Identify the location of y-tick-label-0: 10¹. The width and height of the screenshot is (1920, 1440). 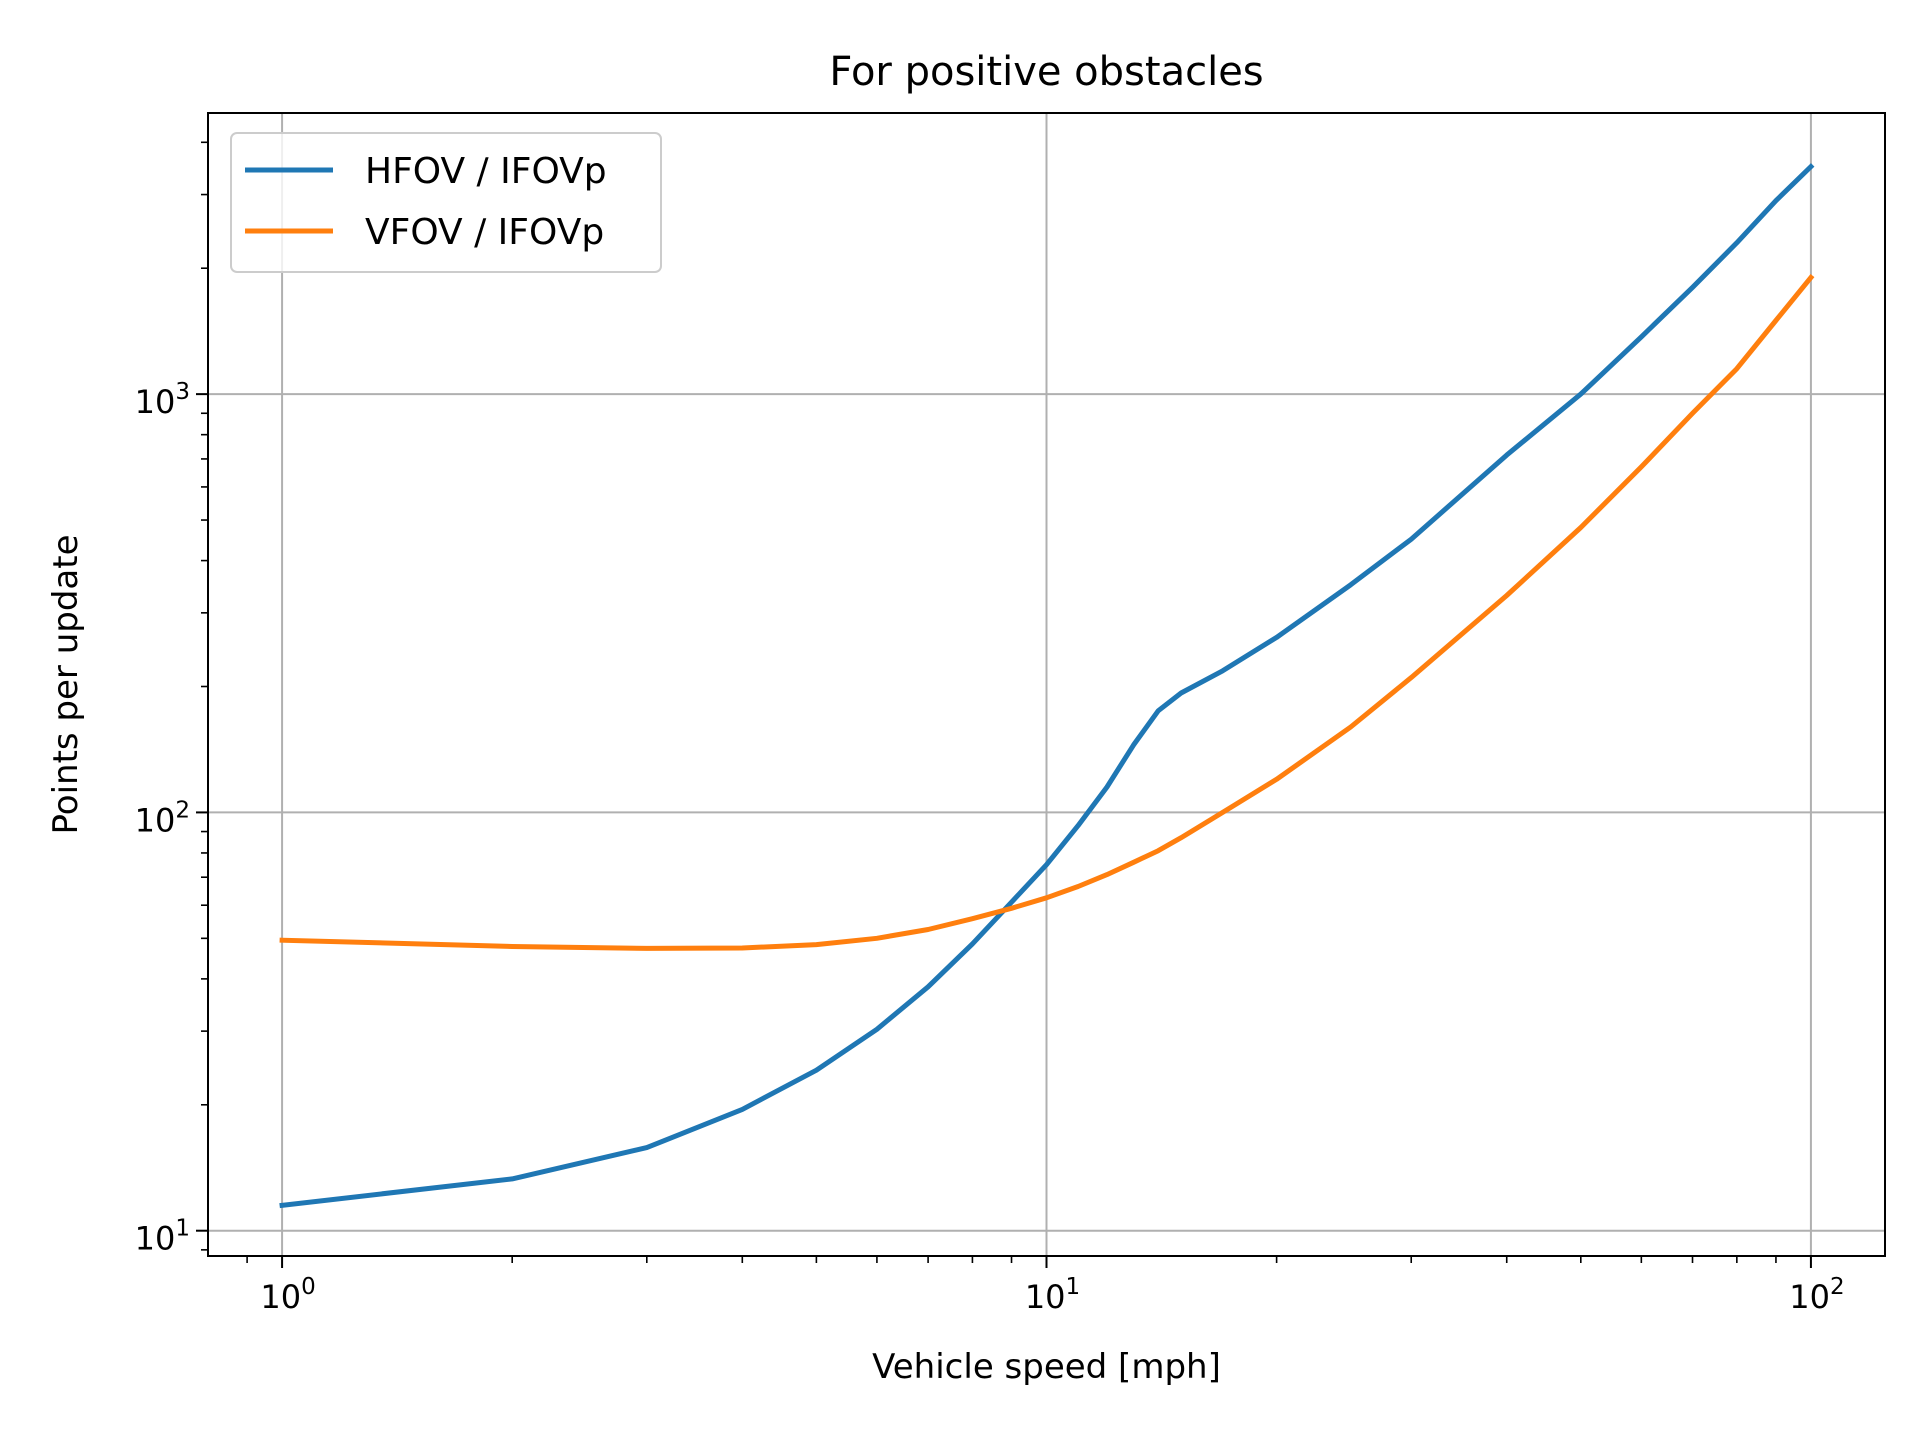
(162, 1237).